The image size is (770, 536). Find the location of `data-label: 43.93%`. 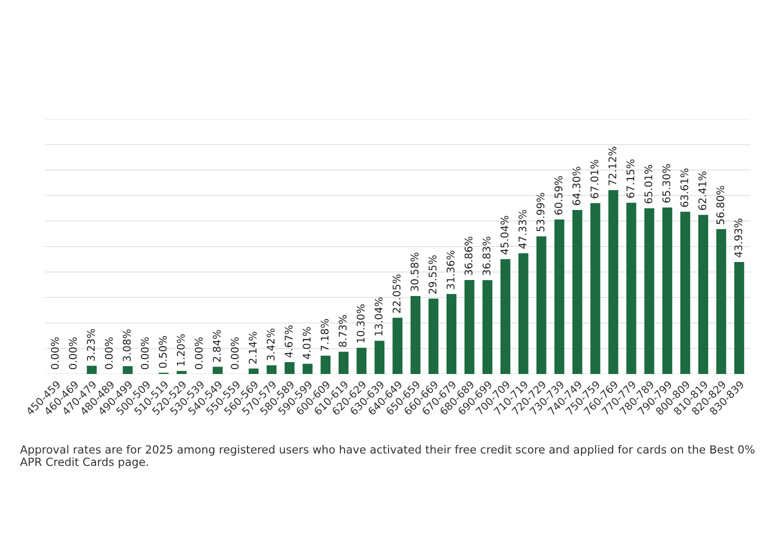

data-label: 43.93% is located at coordinates (738, 238).